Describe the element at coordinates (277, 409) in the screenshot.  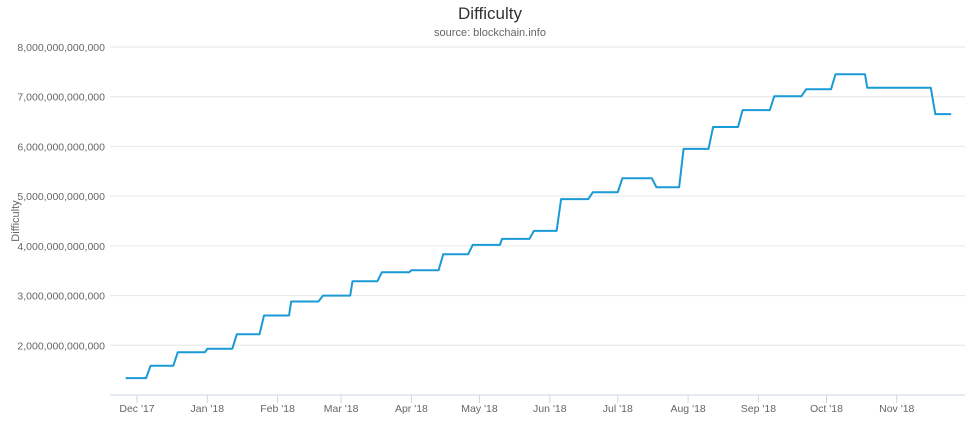
I see `x-tick-label: Feb '18` at that location.